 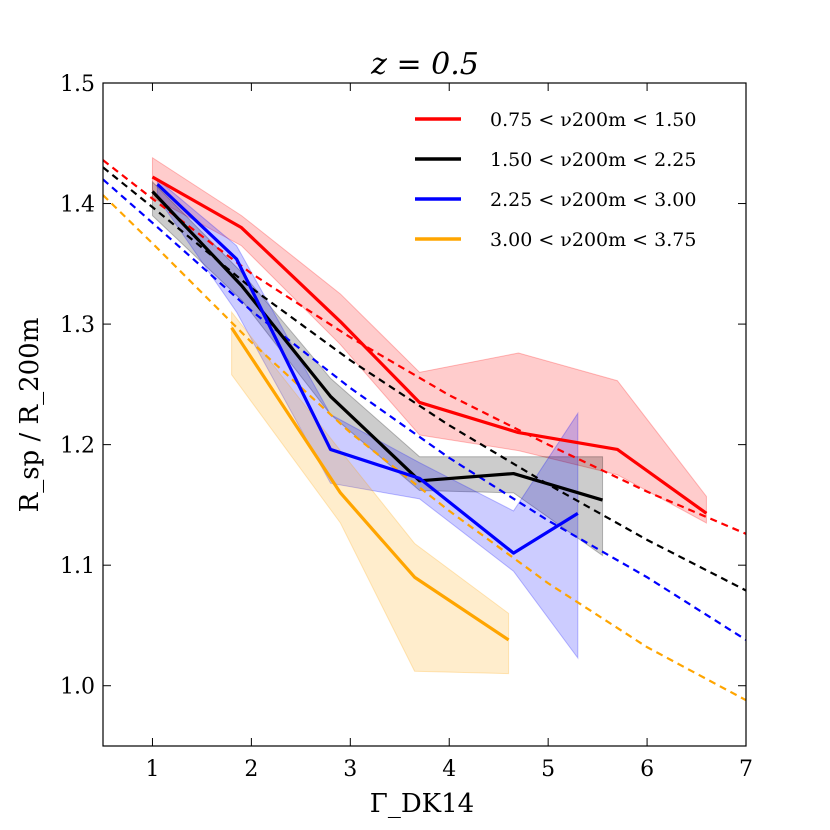 What do you see at coordinates (422, 804) in the screenshot?
I see `x-axis-label: Γ_DK14` at bounding box center [422, 804].